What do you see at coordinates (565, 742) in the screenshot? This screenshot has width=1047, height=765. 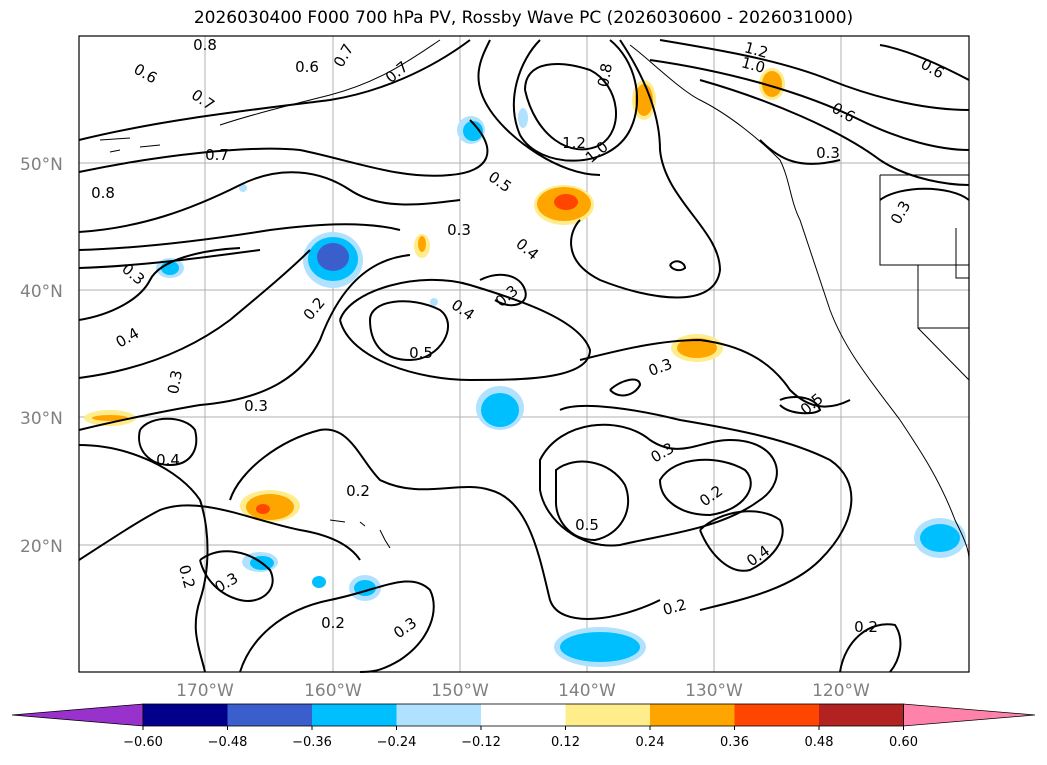 I see `colorbar-tick-label: 0.12` at bounding box center [565, 742].